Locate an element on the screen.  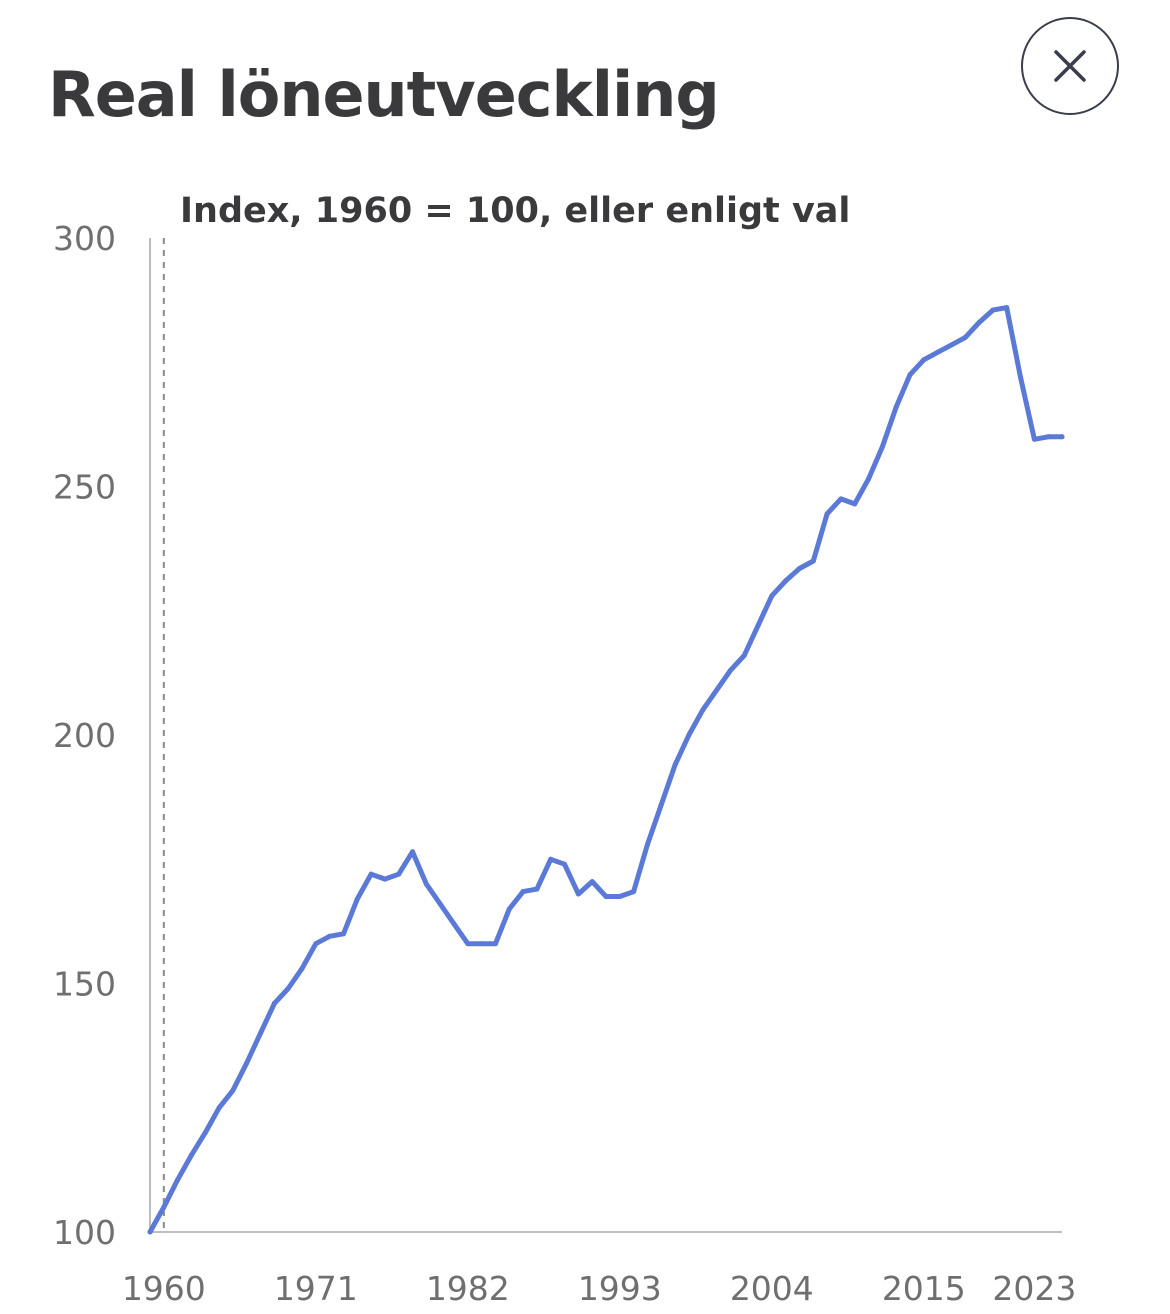
chart-subtitle: Index, 1960 = 100, eller enligt val is located at coordinates (515, 211).